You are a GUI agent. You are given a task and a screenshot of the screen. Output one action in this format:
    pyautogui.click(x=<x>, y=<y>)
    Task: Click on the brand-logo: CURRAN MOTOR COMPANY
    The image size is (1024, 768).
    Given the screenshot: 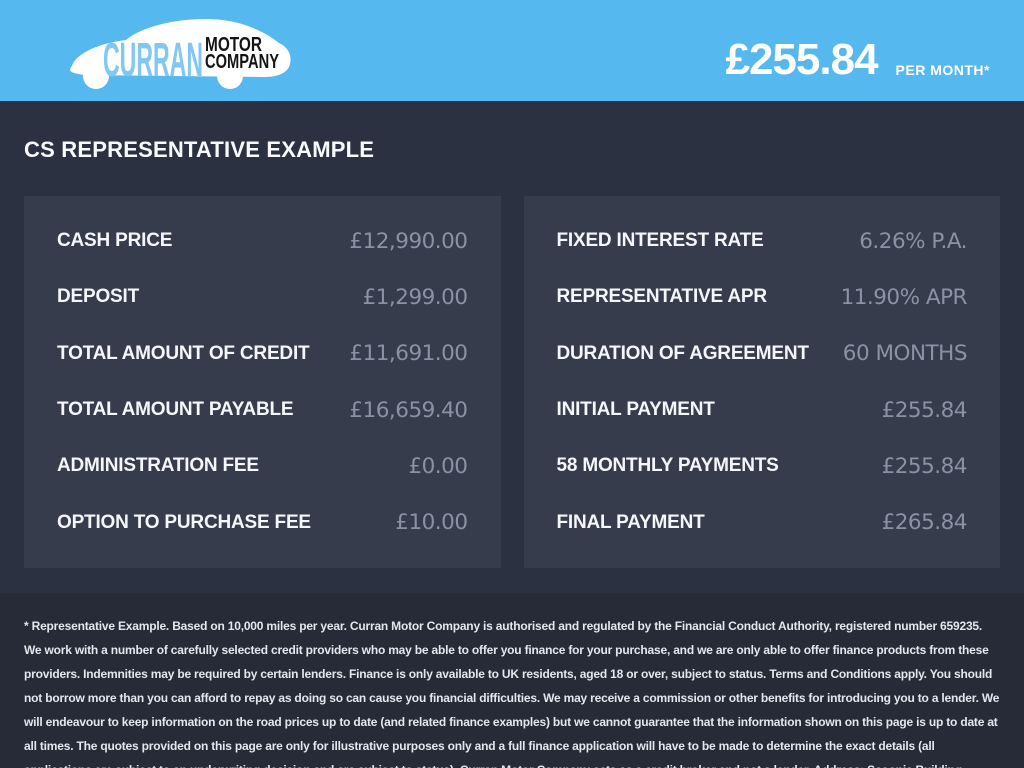 What is the action you would take?
    pyautogui.click(x=177, y=54)
    